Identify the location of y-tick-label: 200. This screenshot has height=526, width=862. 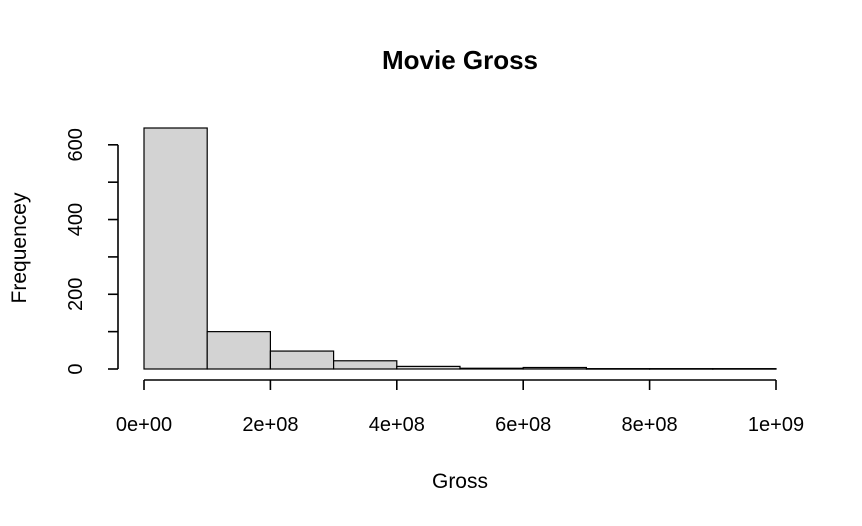
(76, 294).